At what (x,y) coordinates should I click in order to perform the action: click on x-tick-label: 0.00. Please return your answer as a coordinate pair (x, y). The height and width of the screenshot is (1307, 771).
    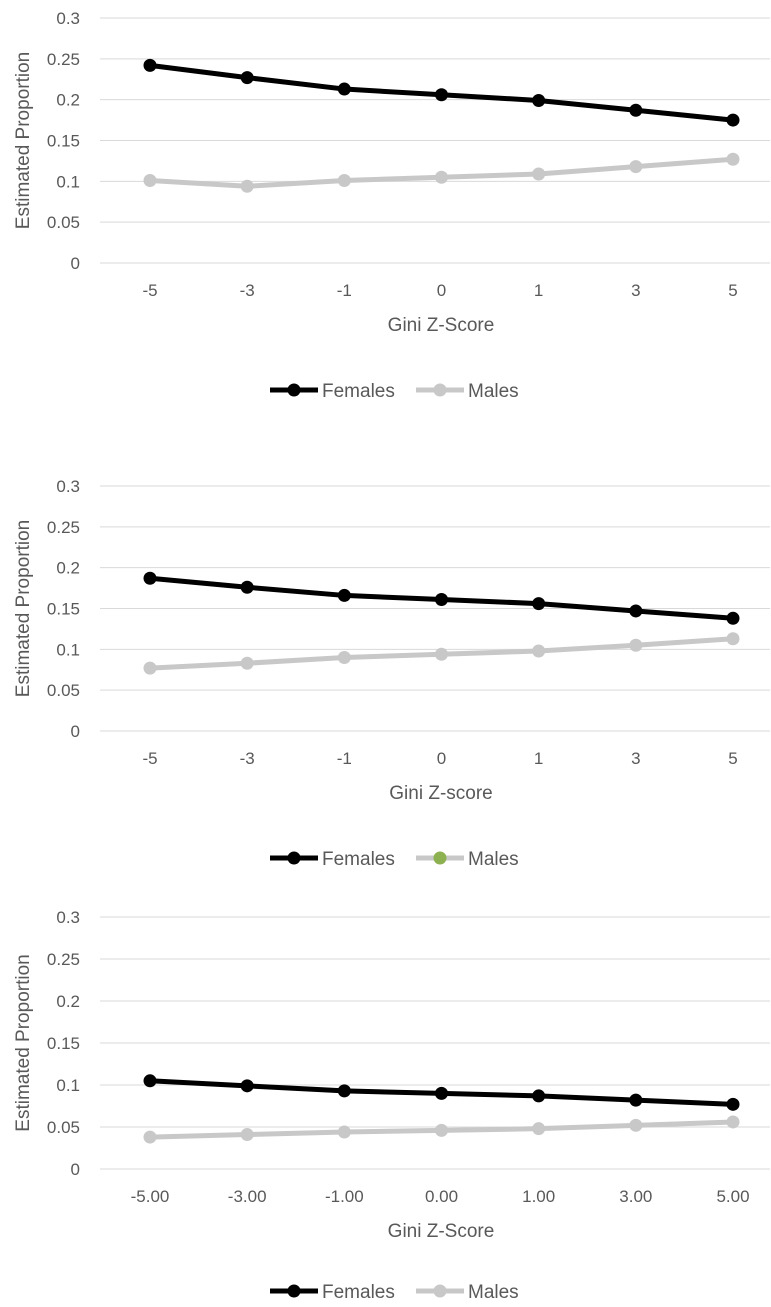
    Looking at the image, I should click on (441, 1196).